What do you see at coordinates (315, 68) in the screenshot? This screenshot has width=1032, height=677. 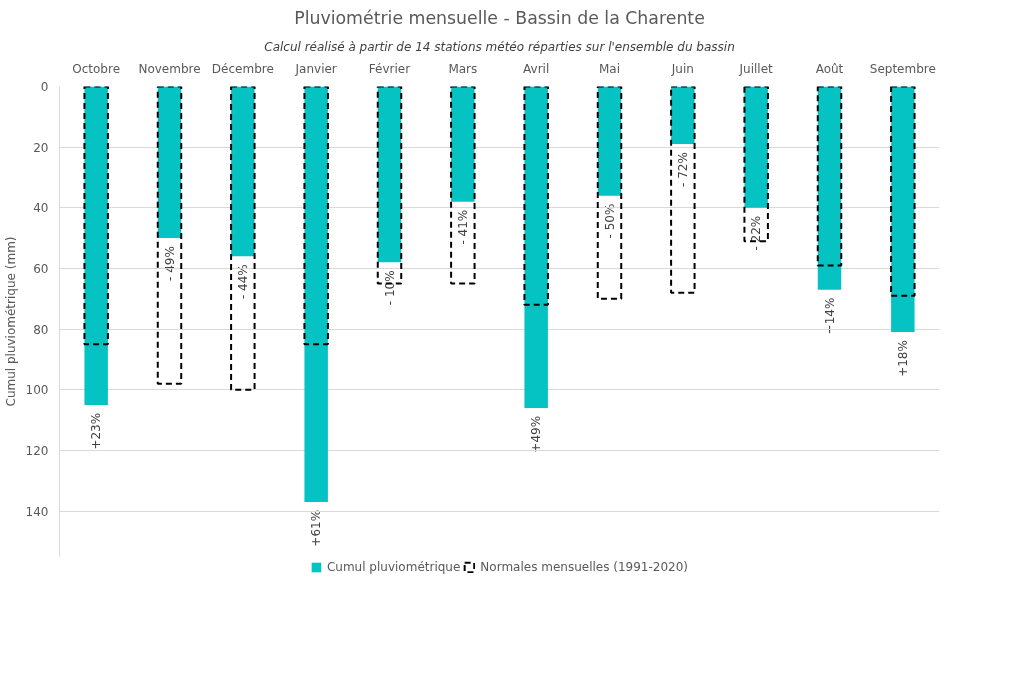 I see `x-tick-label: Janvier` at bounding box center [315, 68].